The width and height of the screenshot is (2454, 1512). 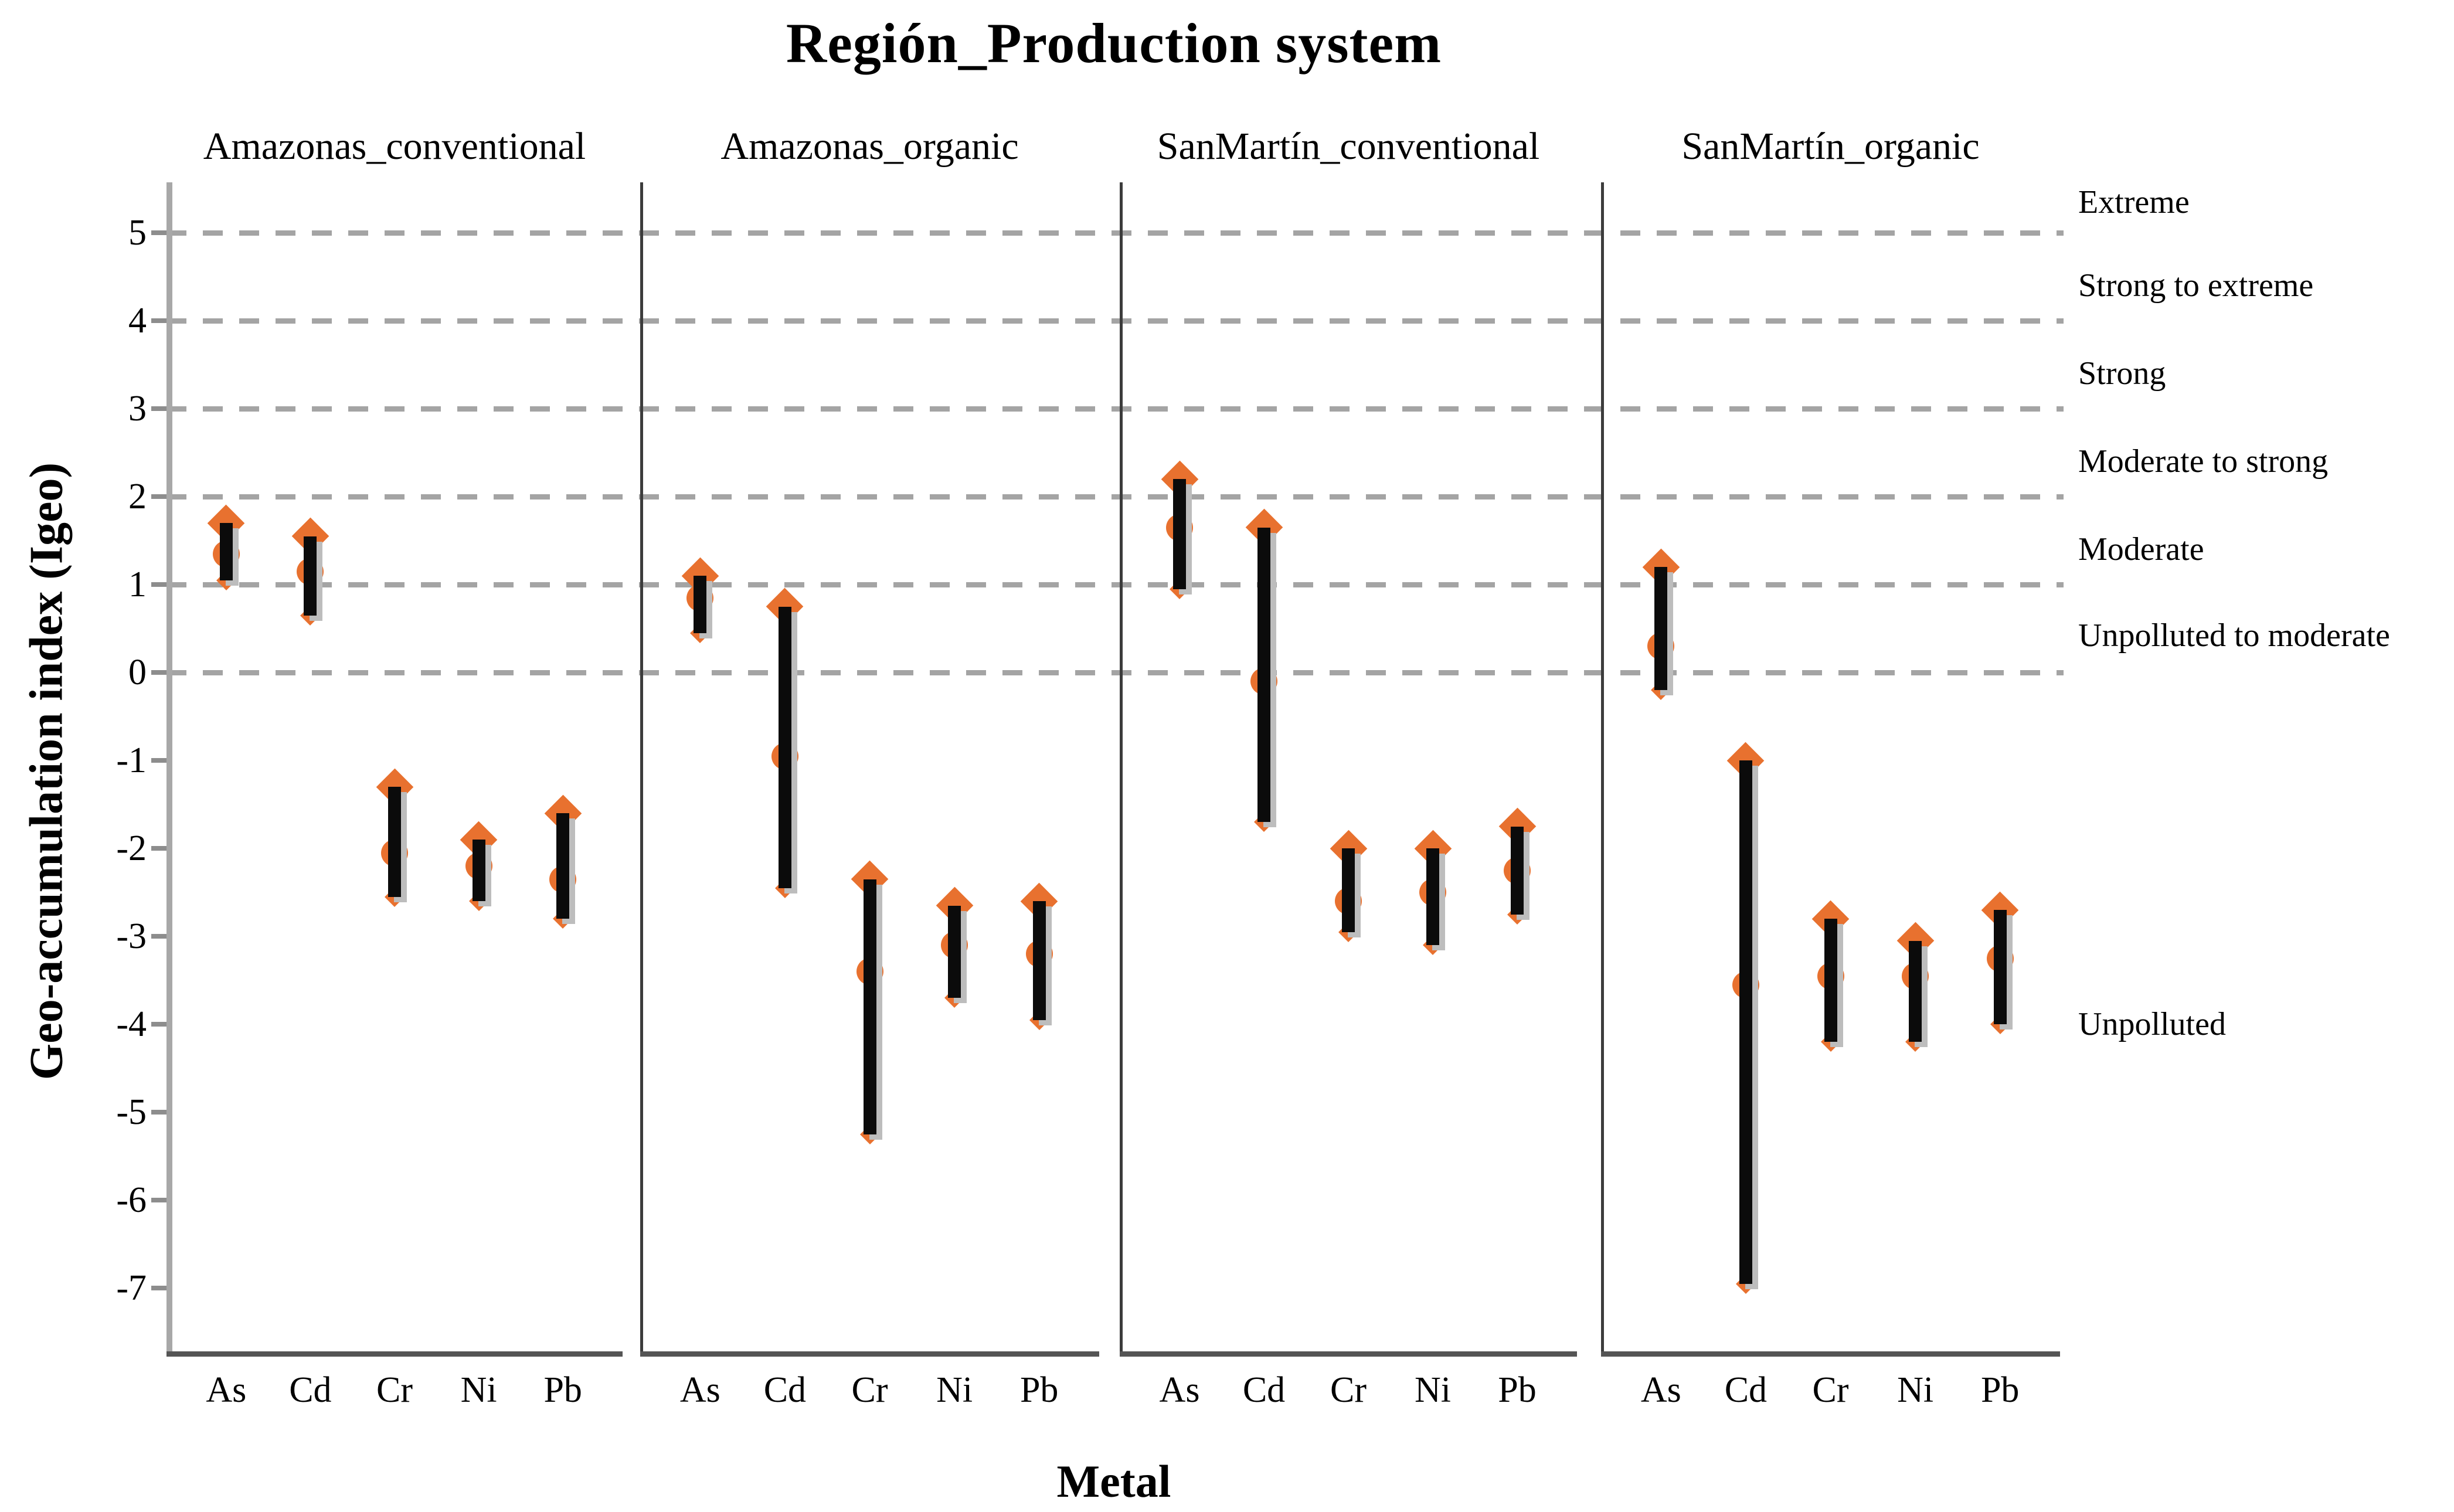 What do you see at coordinates (1115, 409) in the screenshot?
I see `gridline-y3` at bounding box center [1115, 409].